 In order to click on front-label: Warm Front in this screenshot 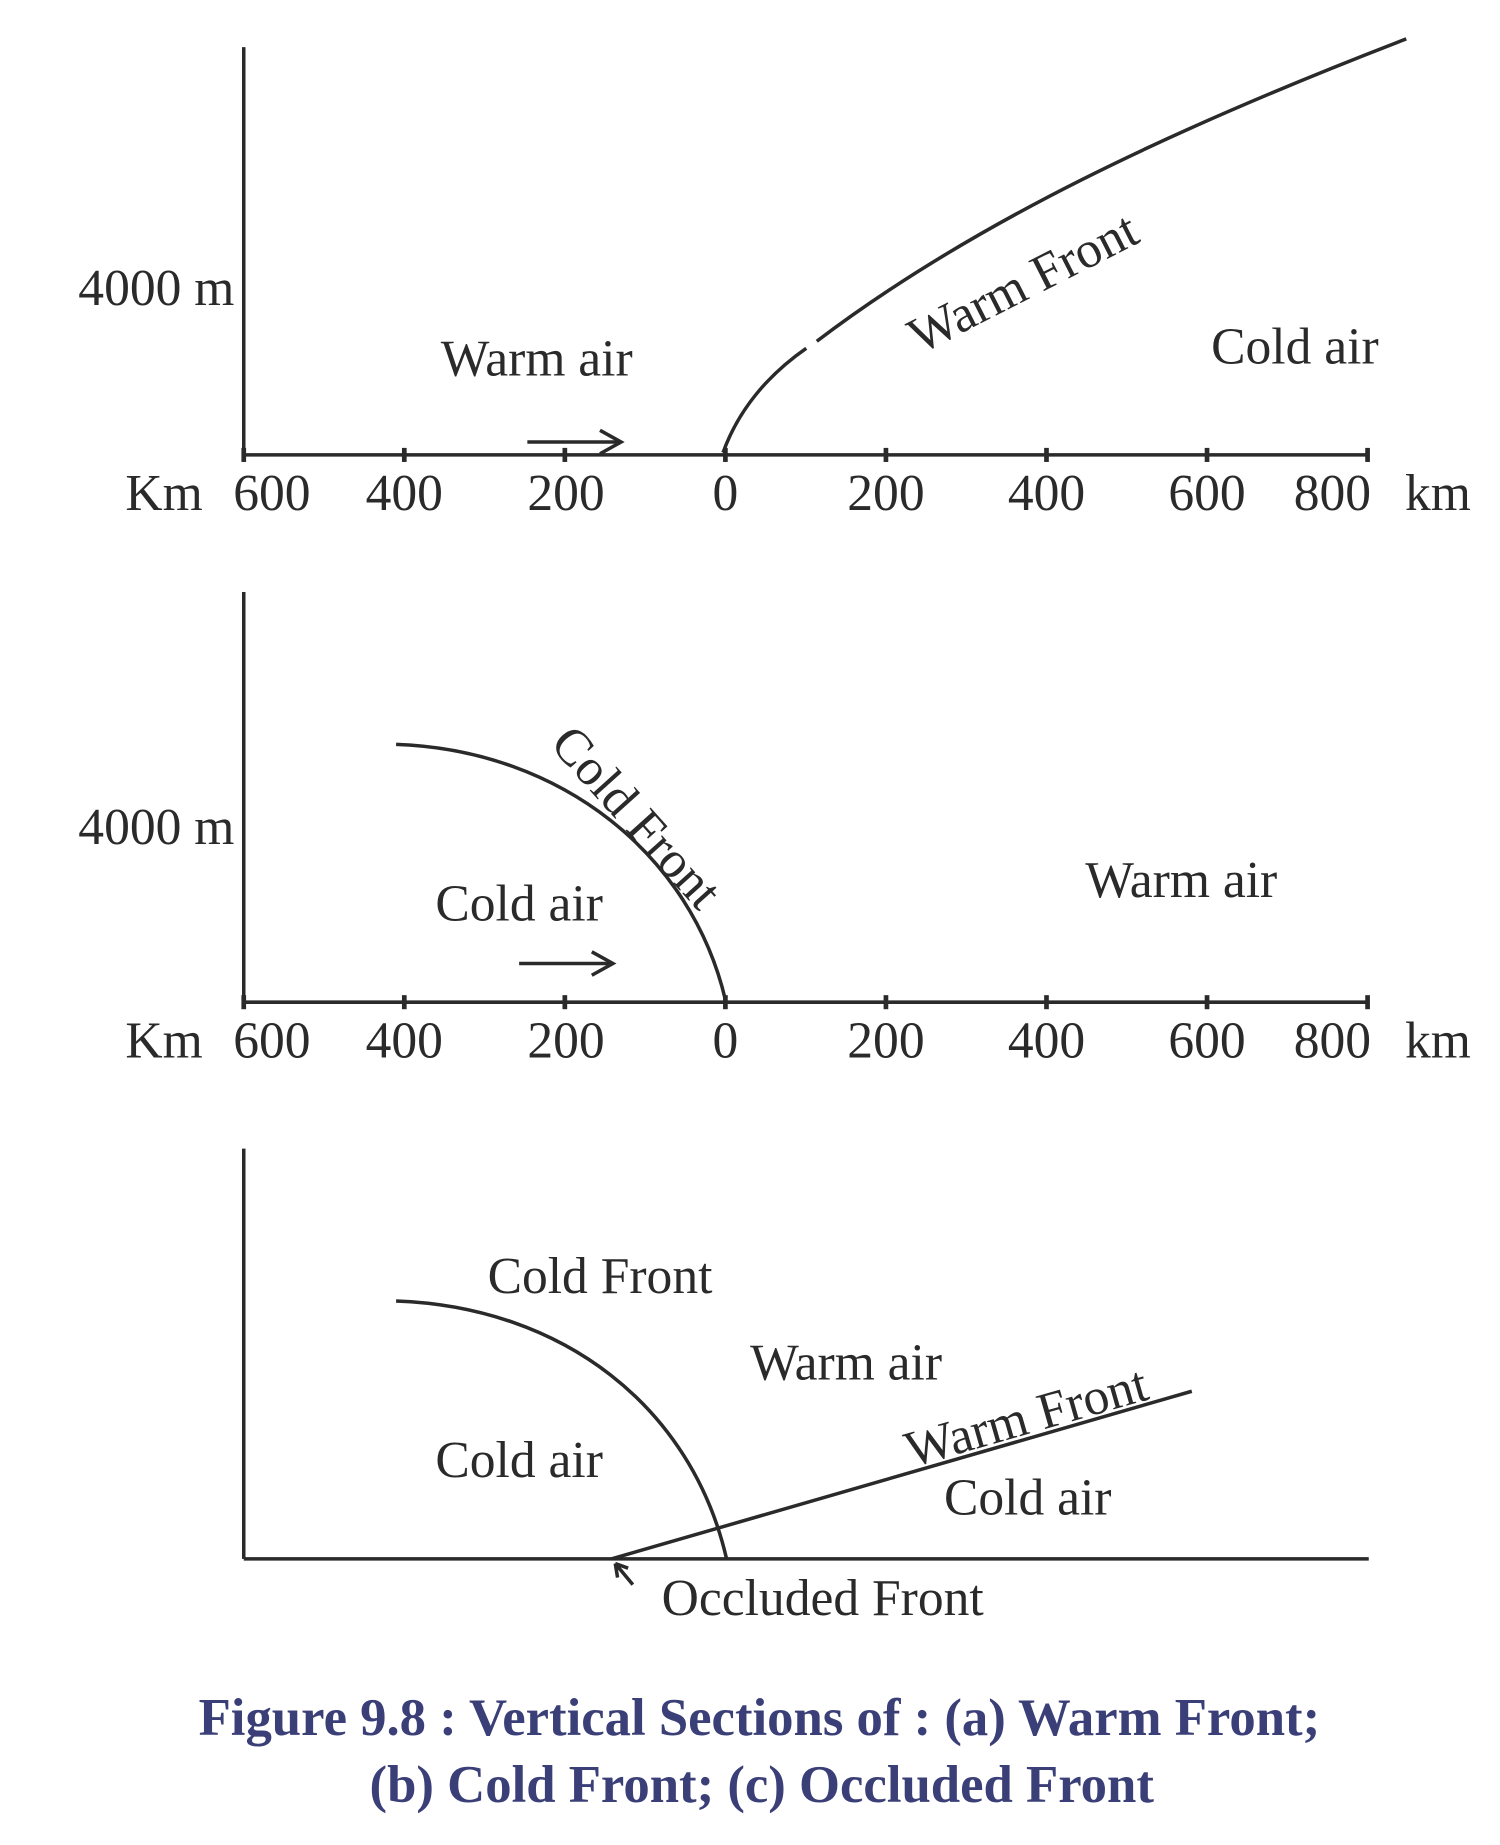, I will do `click(1023, 283)`.